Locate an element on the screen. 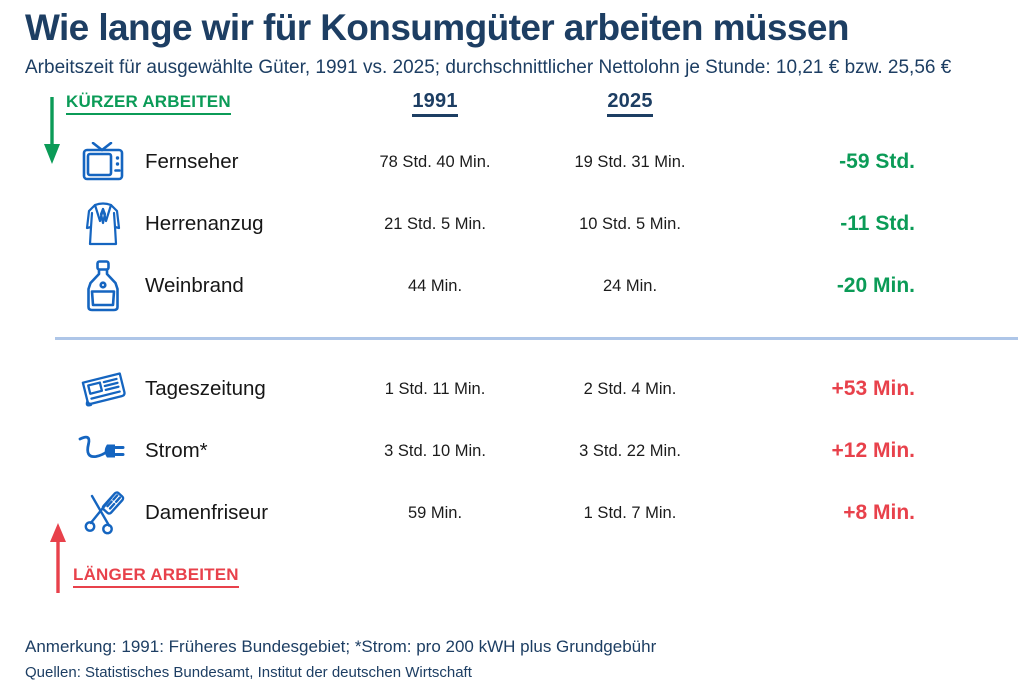  scissors-comb-icon is located at coordinates (104, 513).